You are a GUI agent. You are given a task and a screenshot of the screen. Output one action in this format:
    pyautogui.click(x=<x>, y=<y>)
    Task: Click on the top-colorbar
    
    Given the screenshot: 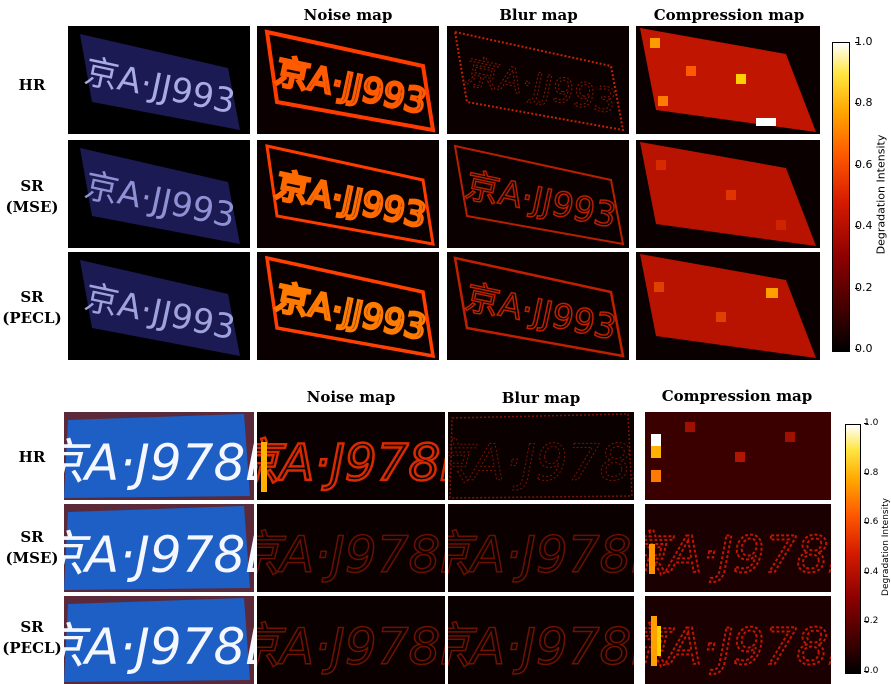 What is the action you would take?
    pyautogui.click(x=841, y=197)
    